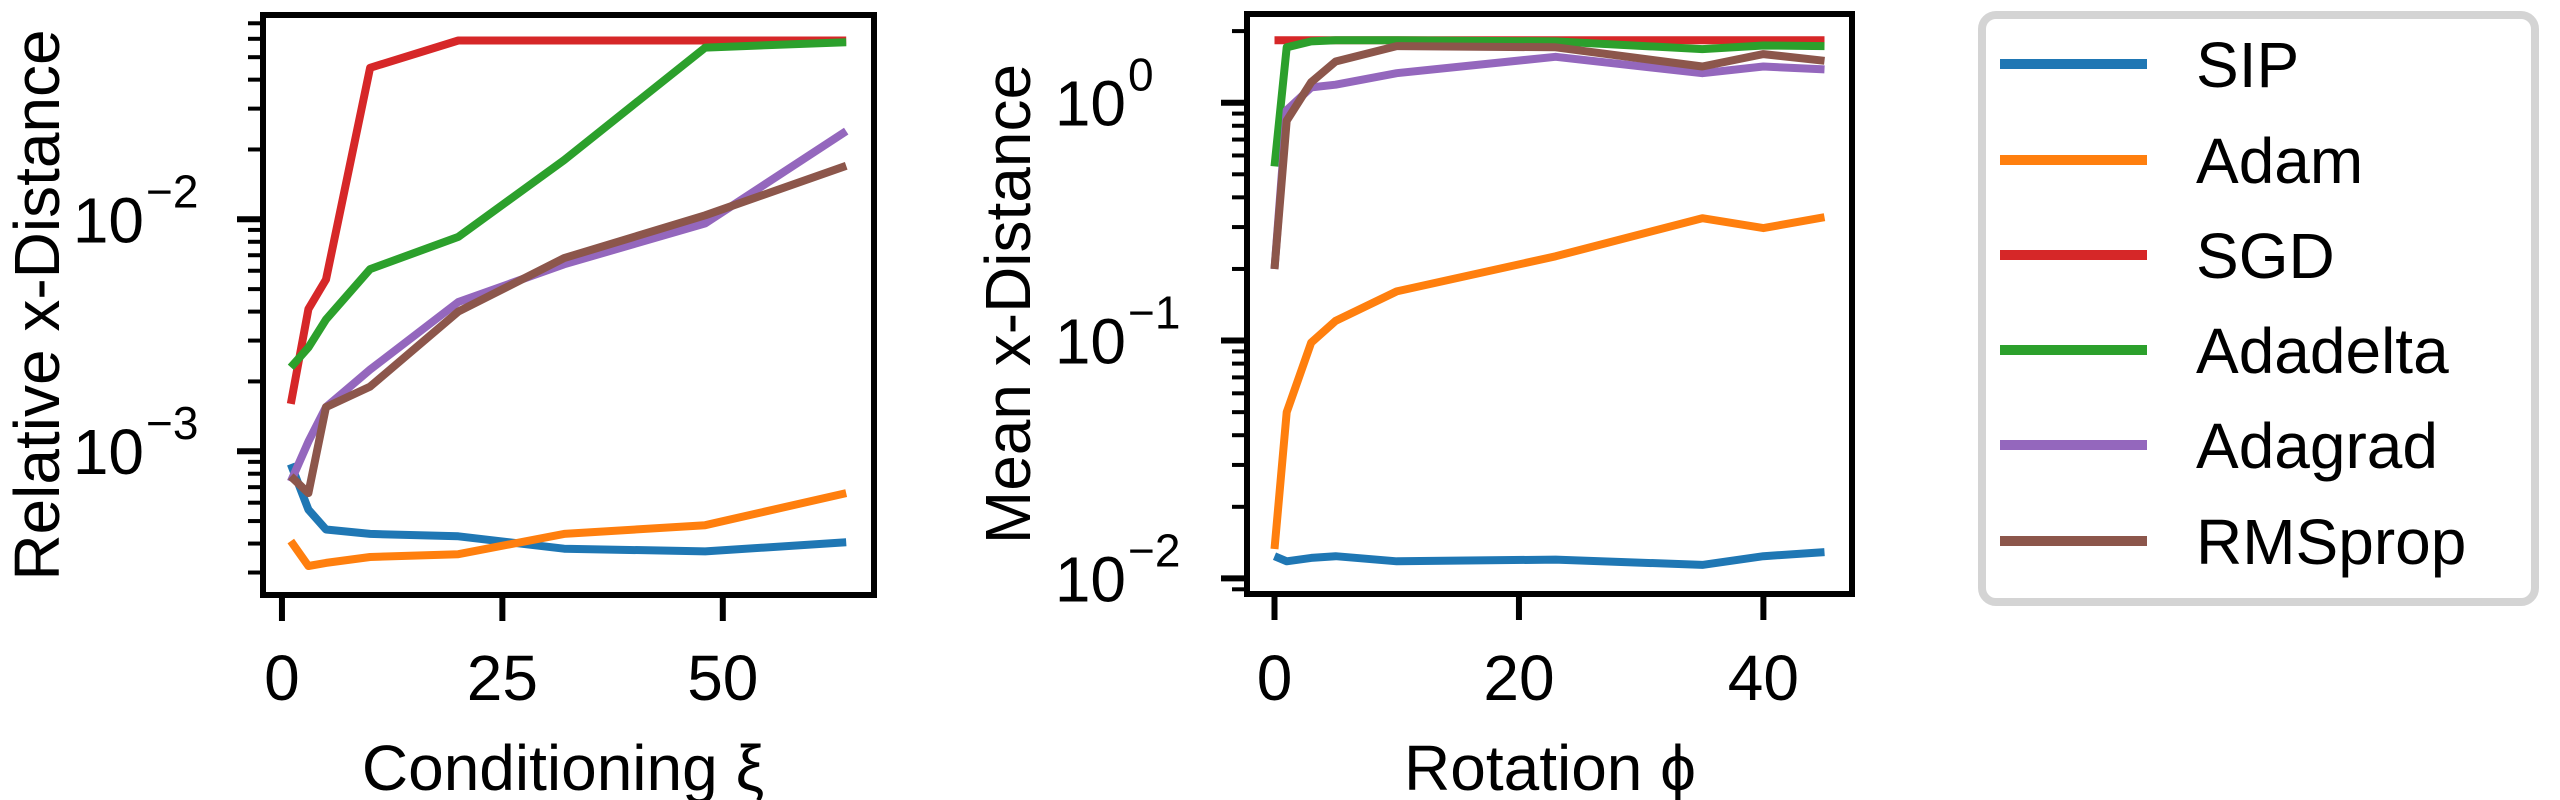 The height and width of the screenshot is (800, 2560). What do you see at coordinates (1008, 304) in the screenshot?
I see `y-axis-label: Mean x-Distance` at bounding box center [1008, 304].